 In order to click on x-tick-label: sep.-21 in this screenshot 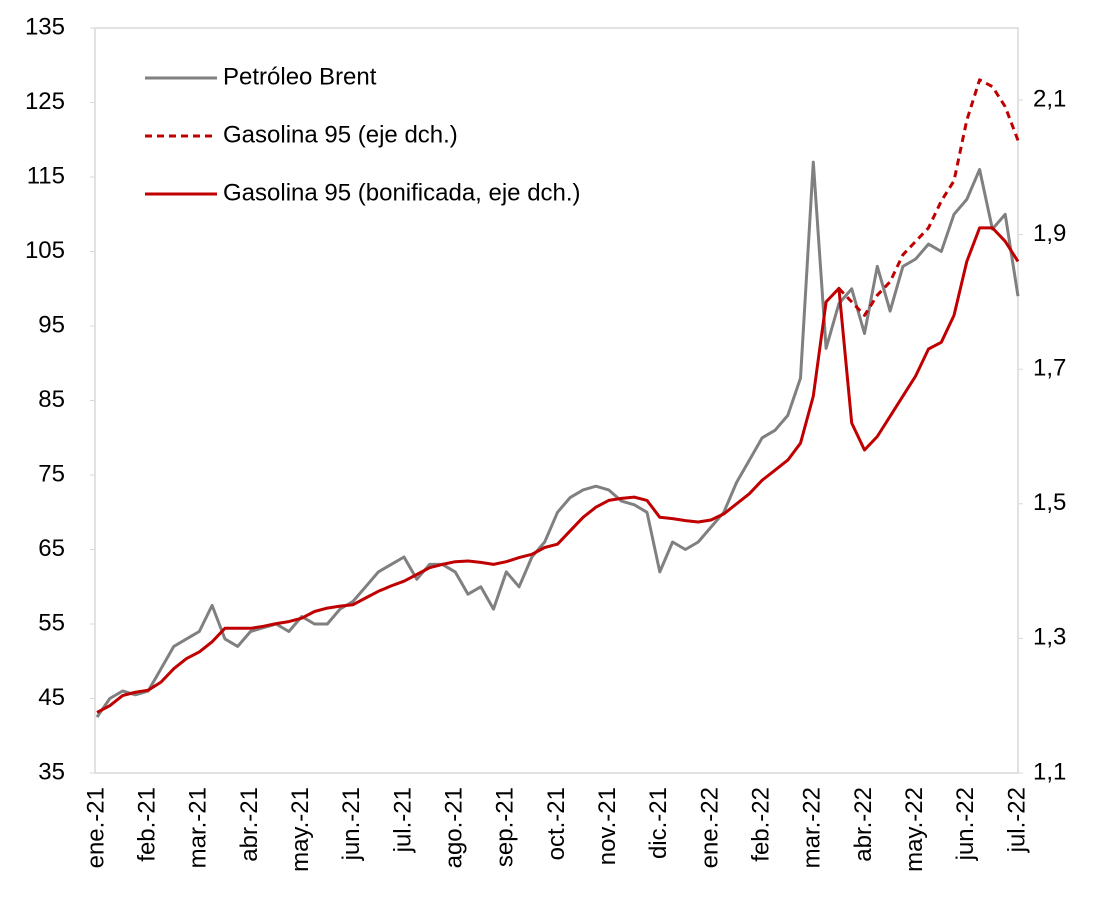, I will do `click(505, 827)`.